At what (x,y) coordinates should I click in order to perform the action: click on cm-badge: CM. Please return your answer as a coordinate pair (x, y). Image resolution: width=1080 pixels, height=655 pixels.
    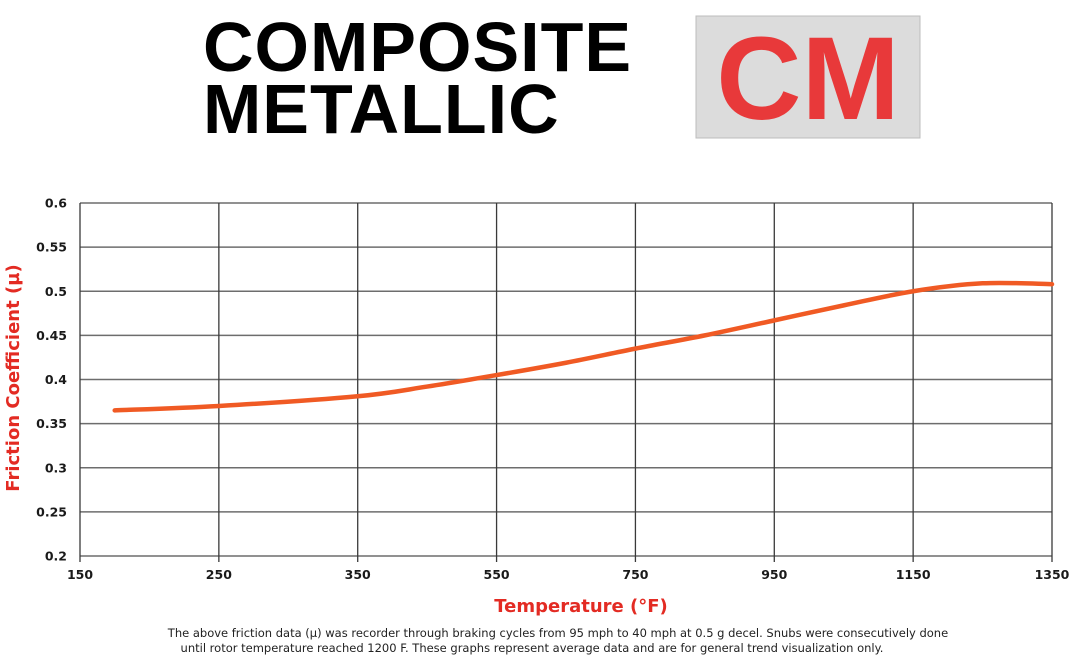
    Looking at the image, I should click on (808, 79).